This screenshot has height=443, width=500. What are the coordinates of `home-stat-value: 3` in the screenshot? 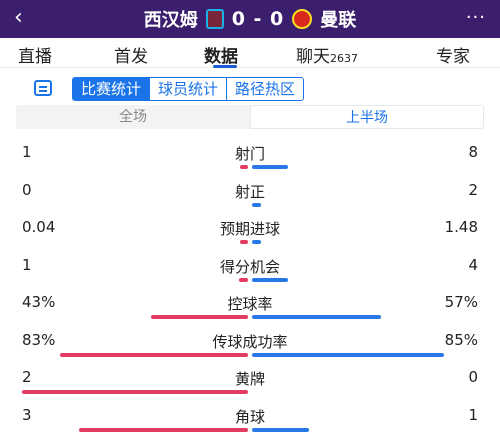 It's located at (27, 414).